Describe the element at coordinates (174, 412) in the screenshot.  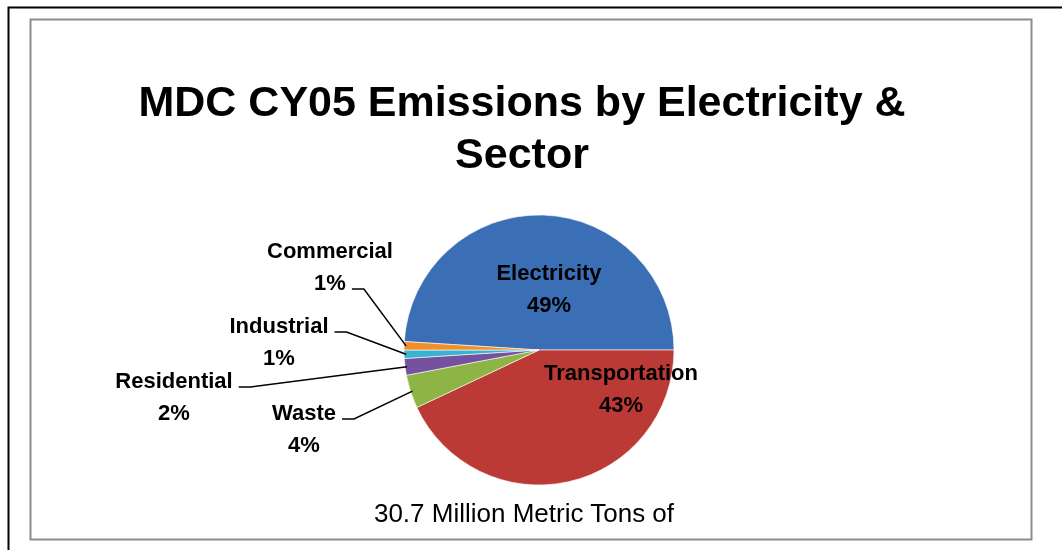
I see `data-label: 2%` at that location.